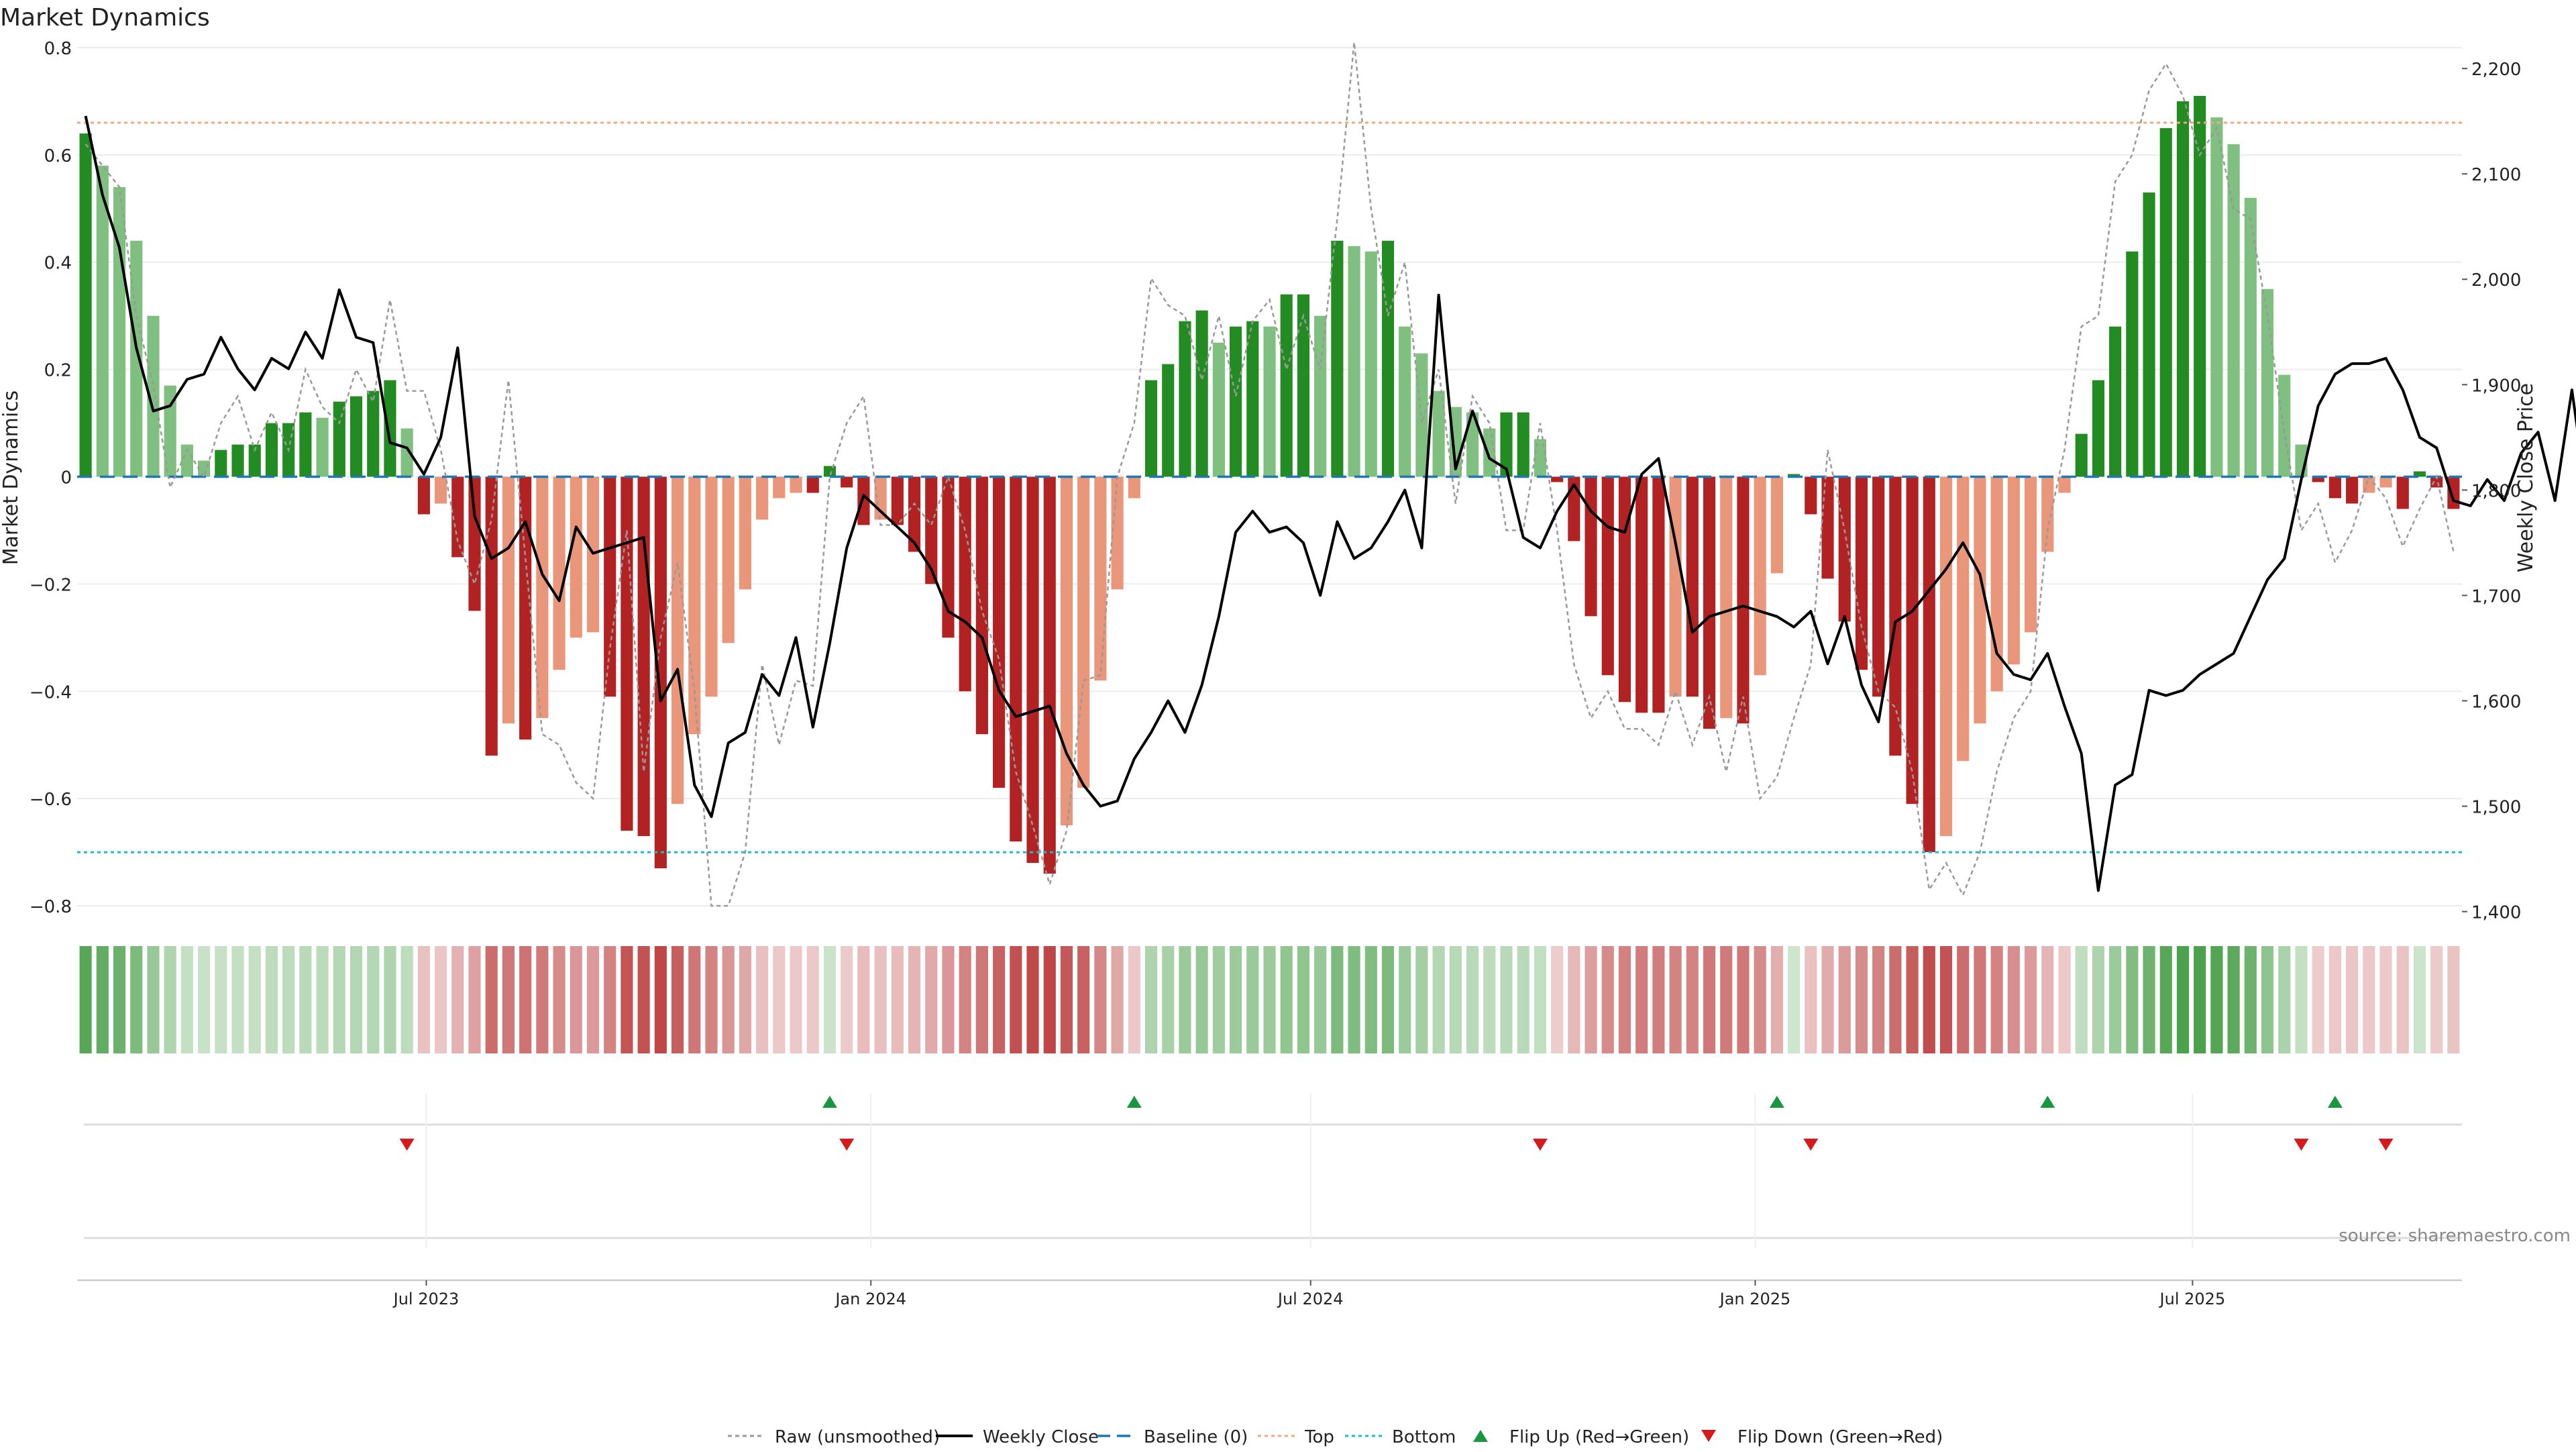  I want to click on y2-tick-label: 1,400, so click(2496, 913).